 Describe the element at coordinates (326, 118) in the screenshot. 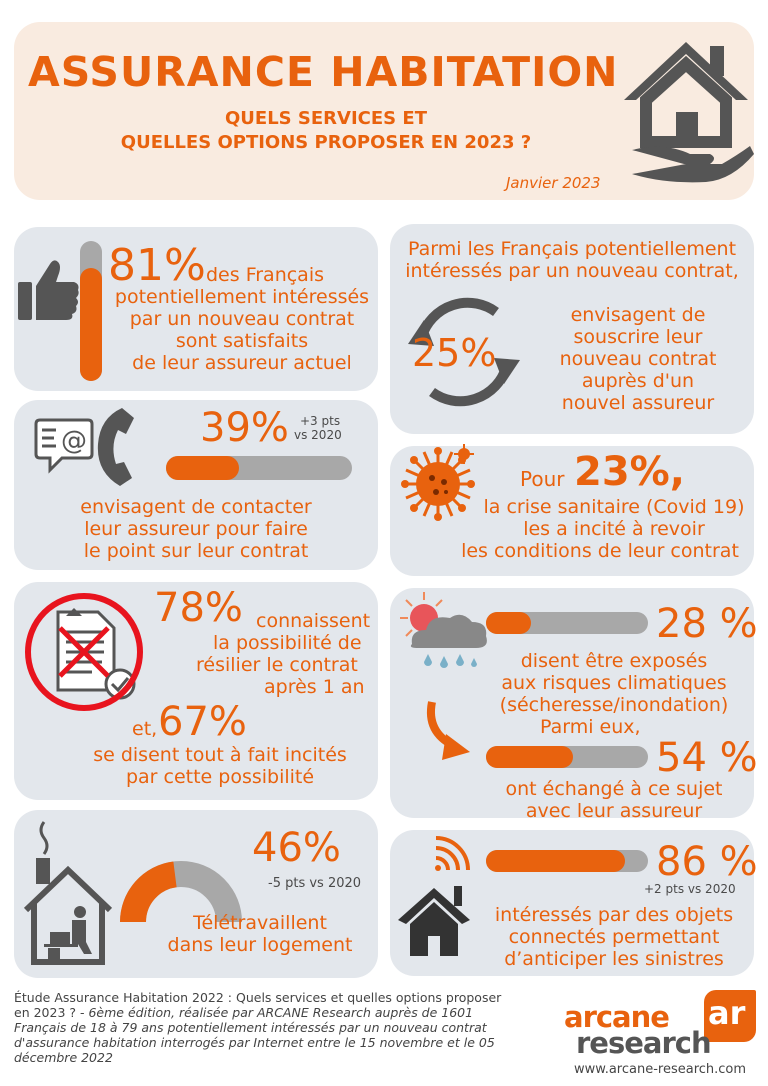

I see `page-subtitle-line1: QUELS SERVICES ET` at that location.